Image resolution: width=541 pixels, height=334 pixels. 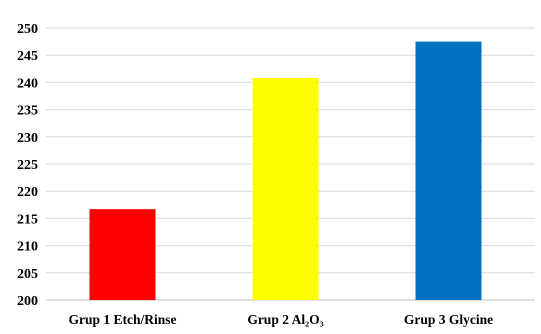 What do you see at coordinates (285, 319) in the screenshot?
I see `x-category-label: Grup 2 Al₂O₃` at bounding box center [285, 319].